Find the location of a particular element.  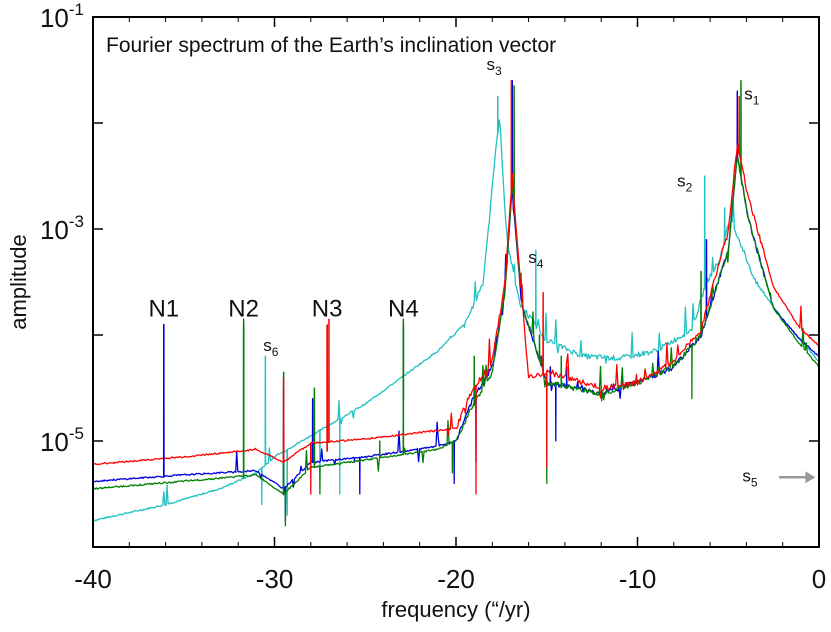

x-tick-label: 0 is located at coordinates (819, 579).